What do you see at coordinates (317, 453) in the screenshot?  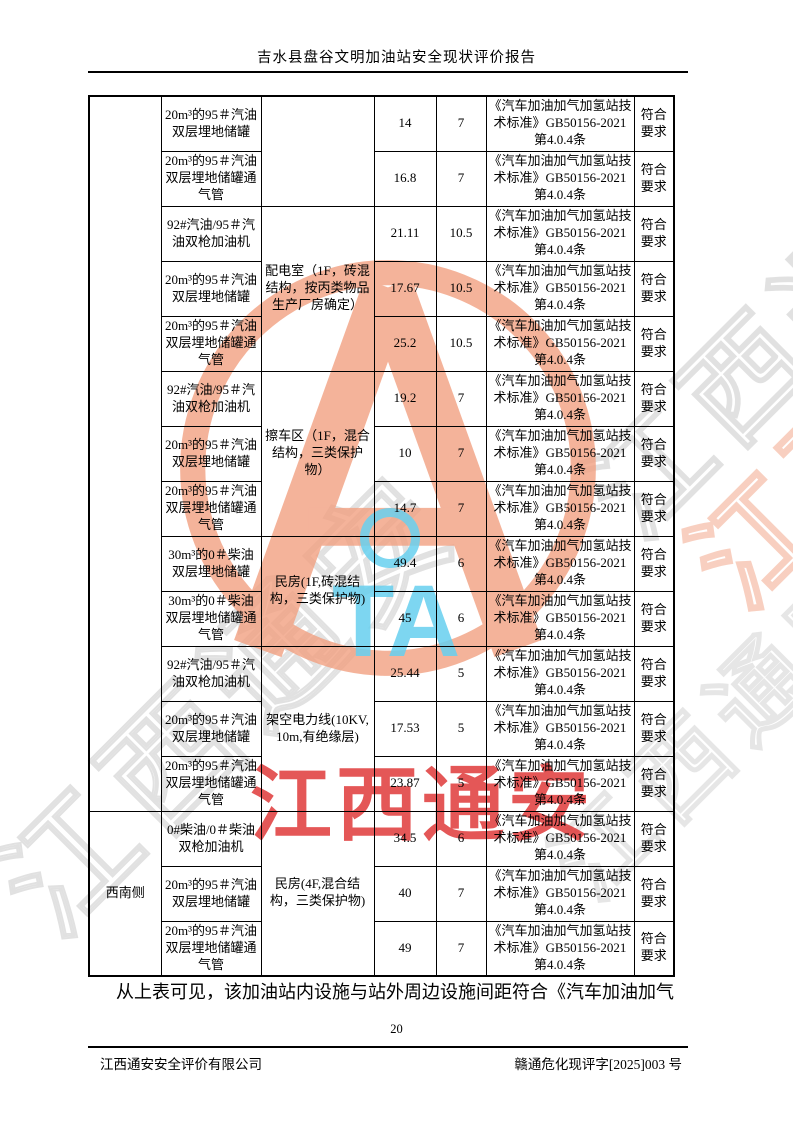 I see `external-facility-cell: 擦车区（1F，混合结构，三类保护物）` at bounding box center [317, 453].